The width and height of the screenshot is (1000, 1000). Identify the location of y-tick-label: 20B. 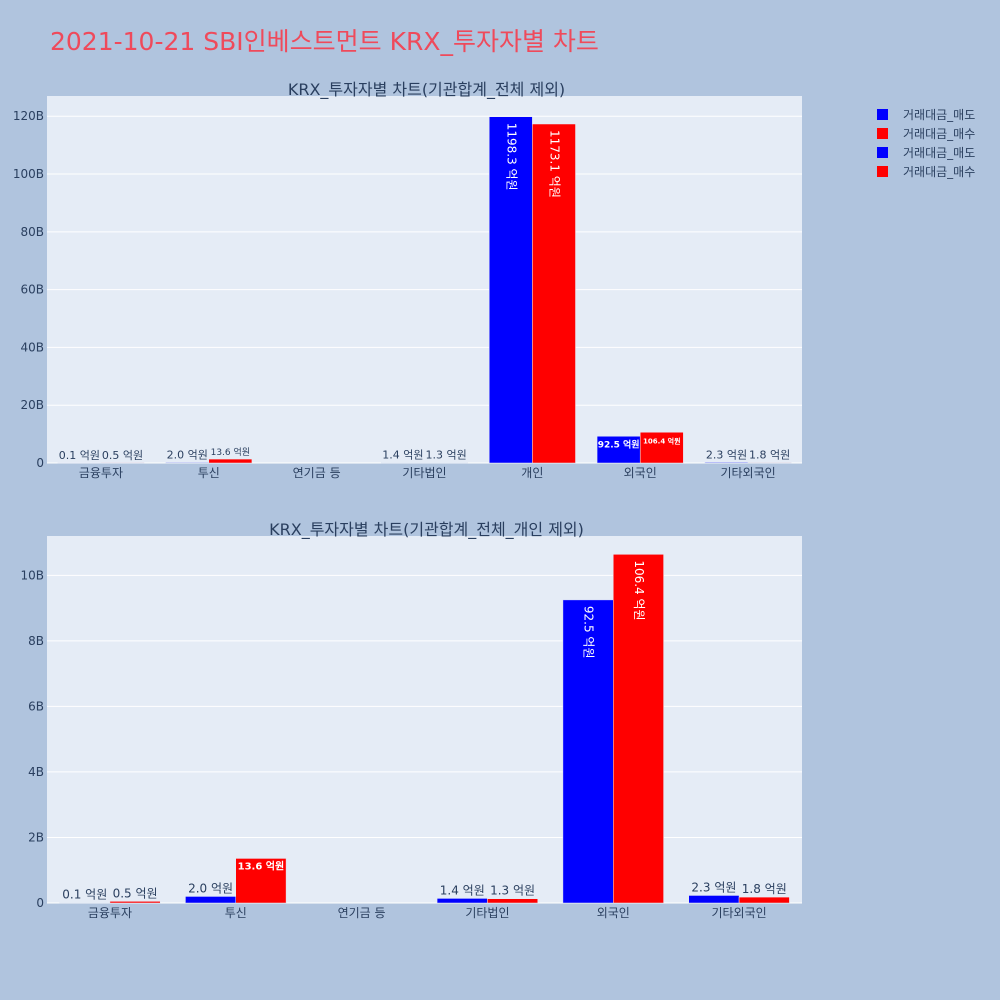
(32, 405).